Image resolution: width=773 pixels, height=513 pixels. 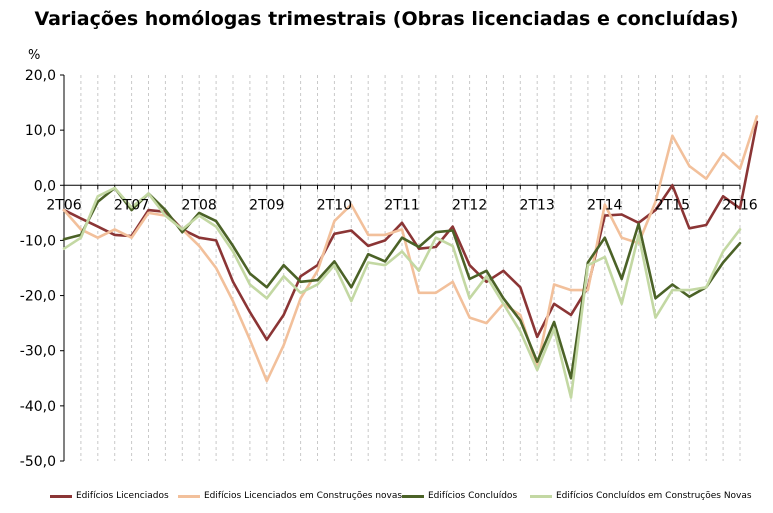 I want to click on x-tick-label: 2T12, so click(x=469, y=205).